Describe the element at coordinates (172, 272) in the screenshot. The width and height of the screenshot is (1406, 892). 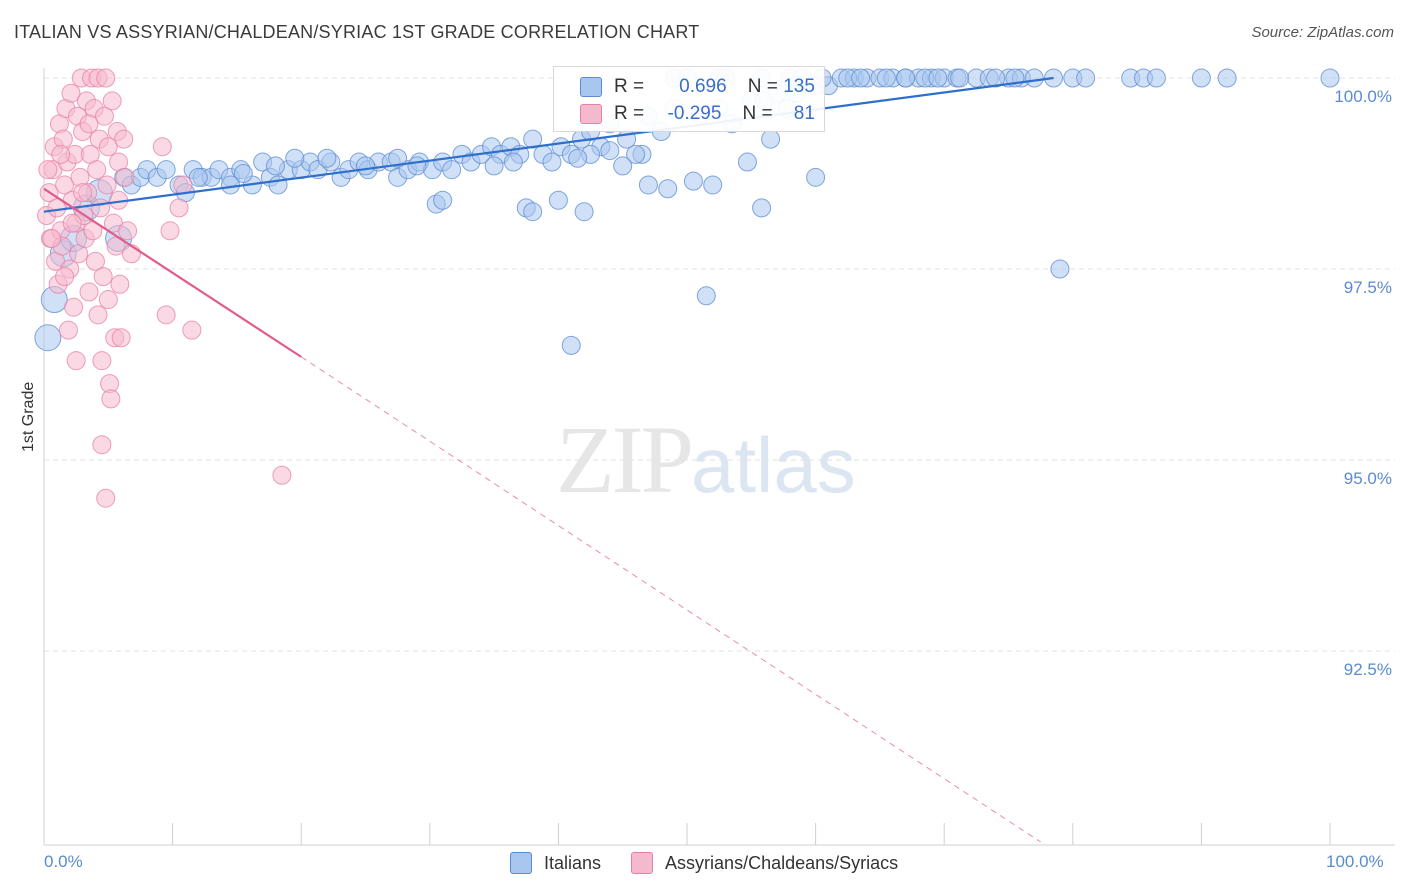
I see `trendline-assyrians` at that location.